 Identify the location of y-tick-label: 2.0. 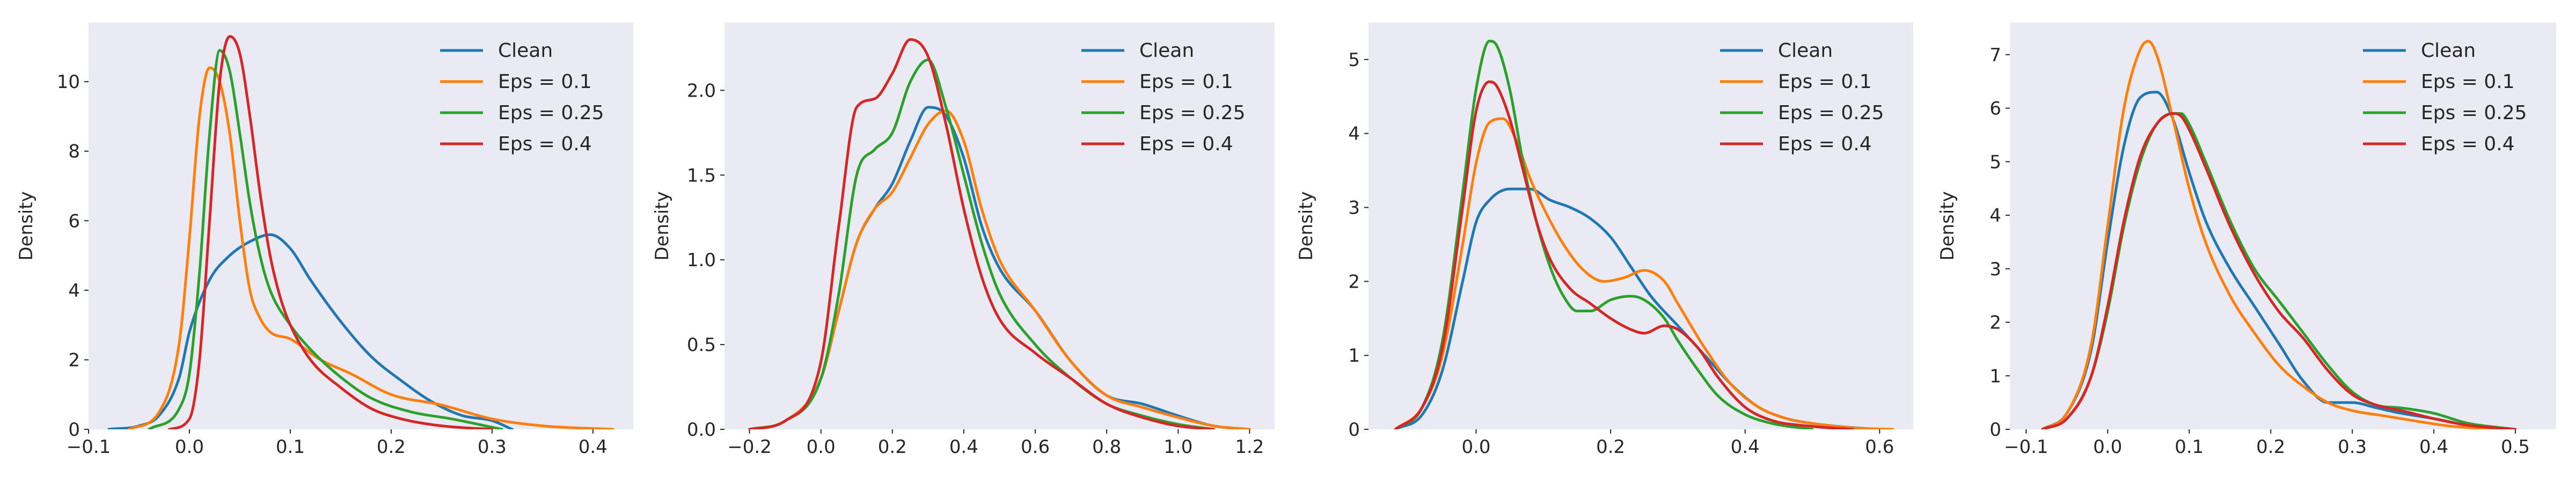
(701, 90).